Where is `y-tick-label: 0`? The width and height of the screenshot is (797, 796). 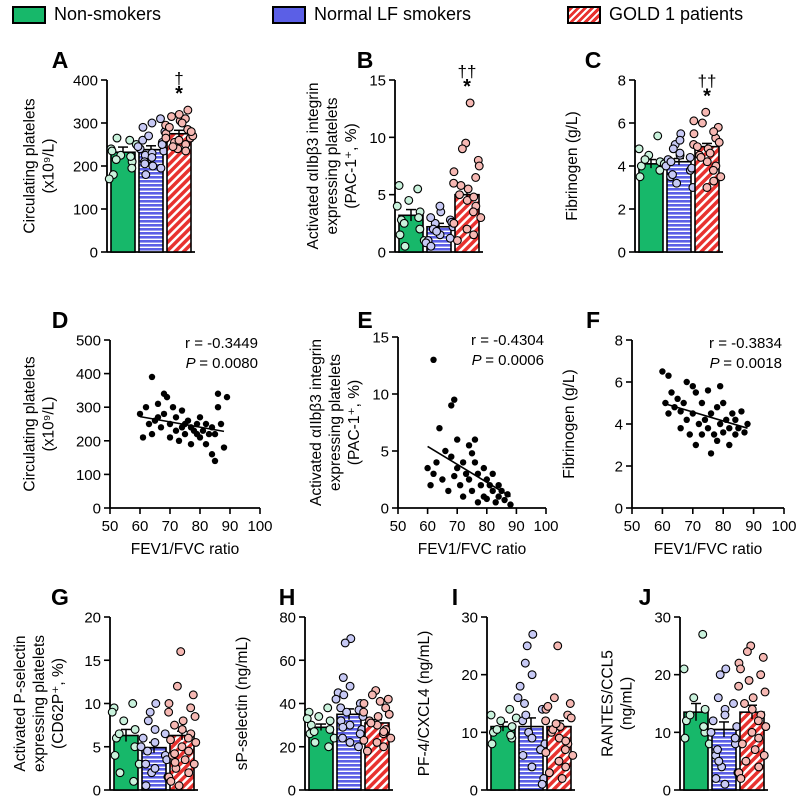 y-tick-label: 0 is located at coordinates (97, 789).